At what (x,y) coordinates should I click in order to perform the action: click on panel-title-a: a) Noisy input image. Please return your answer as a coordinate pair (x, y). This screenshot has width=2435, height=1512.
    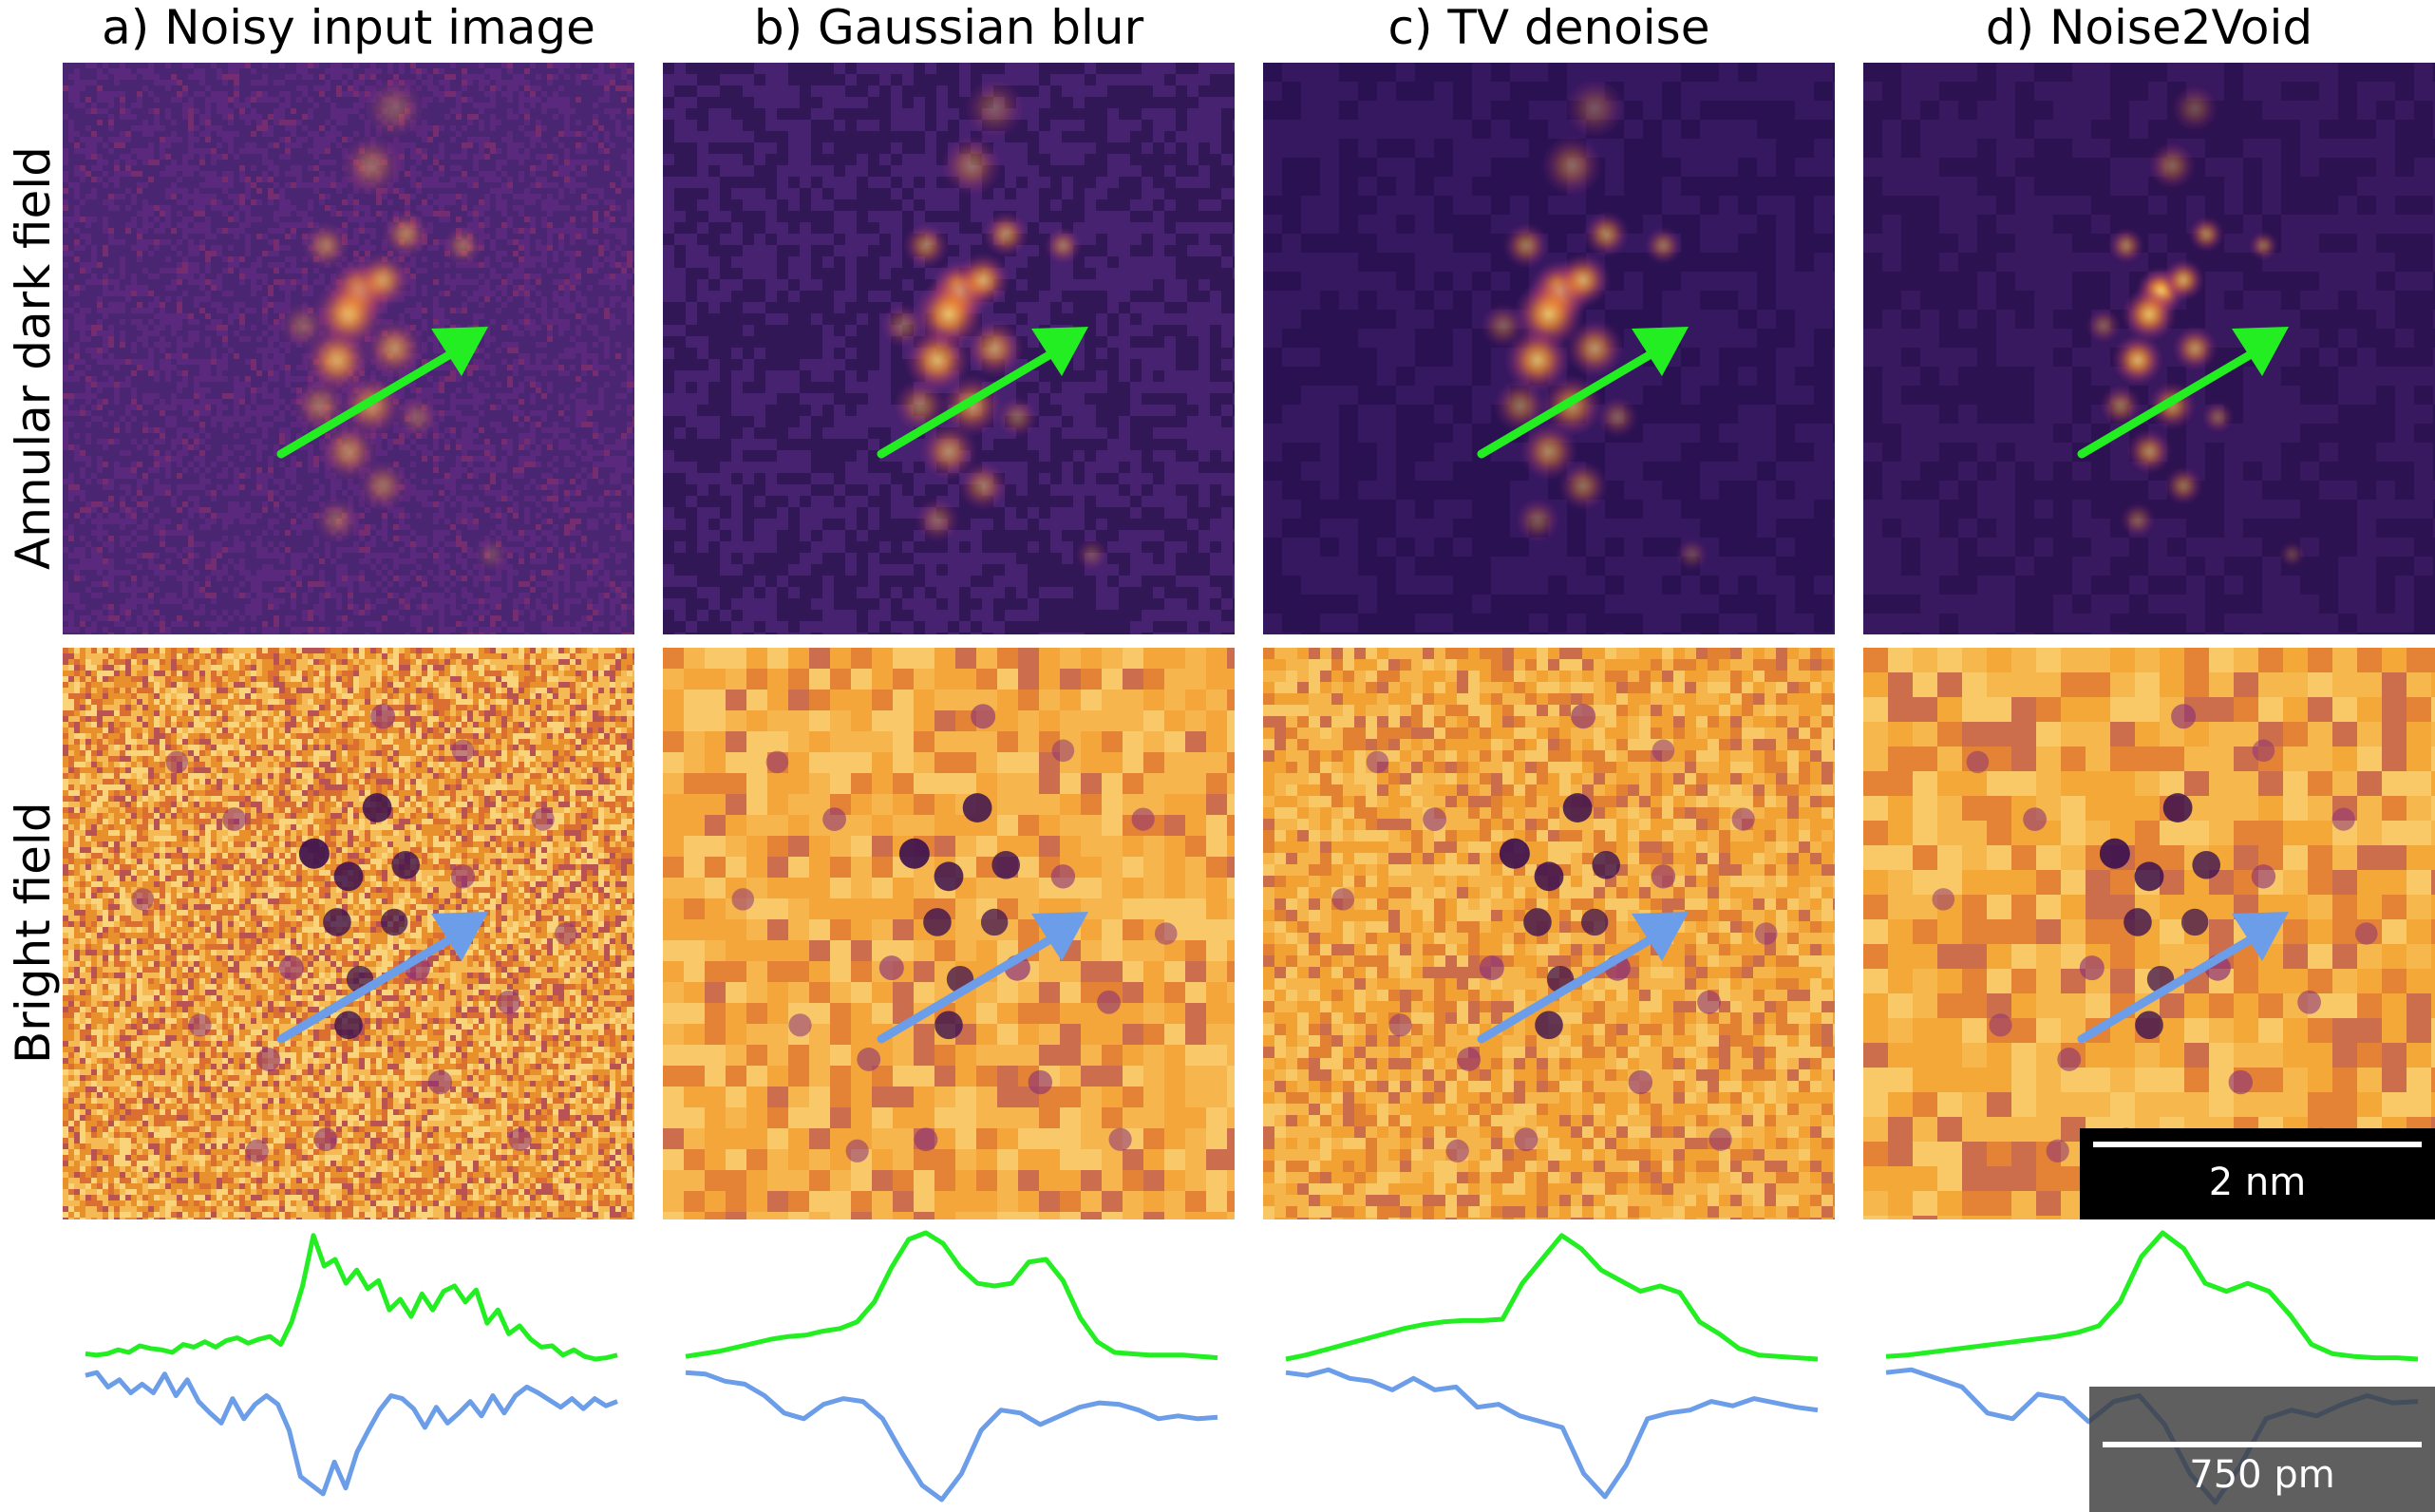
    Looking at the image, I should click on (348, 28).